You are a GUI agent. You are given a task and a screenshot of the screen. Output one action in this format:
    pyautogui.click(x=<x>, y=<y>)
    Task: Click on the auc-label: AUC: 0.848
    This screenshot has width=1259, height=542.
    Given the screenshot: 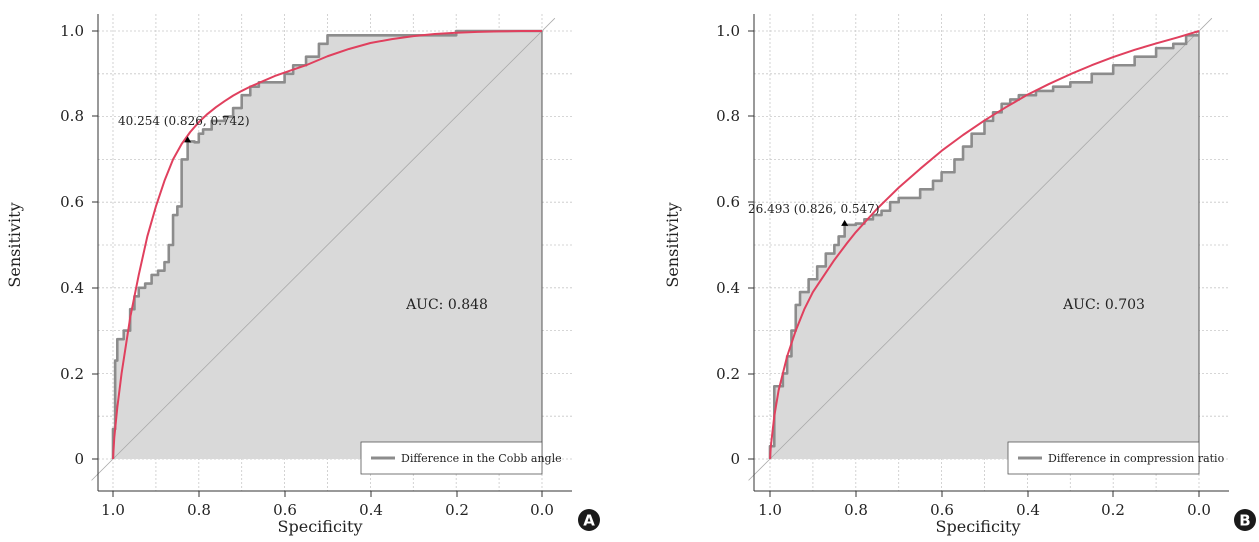 What is the action you would take?
    pyautogui.click(x=446, y=305)
    